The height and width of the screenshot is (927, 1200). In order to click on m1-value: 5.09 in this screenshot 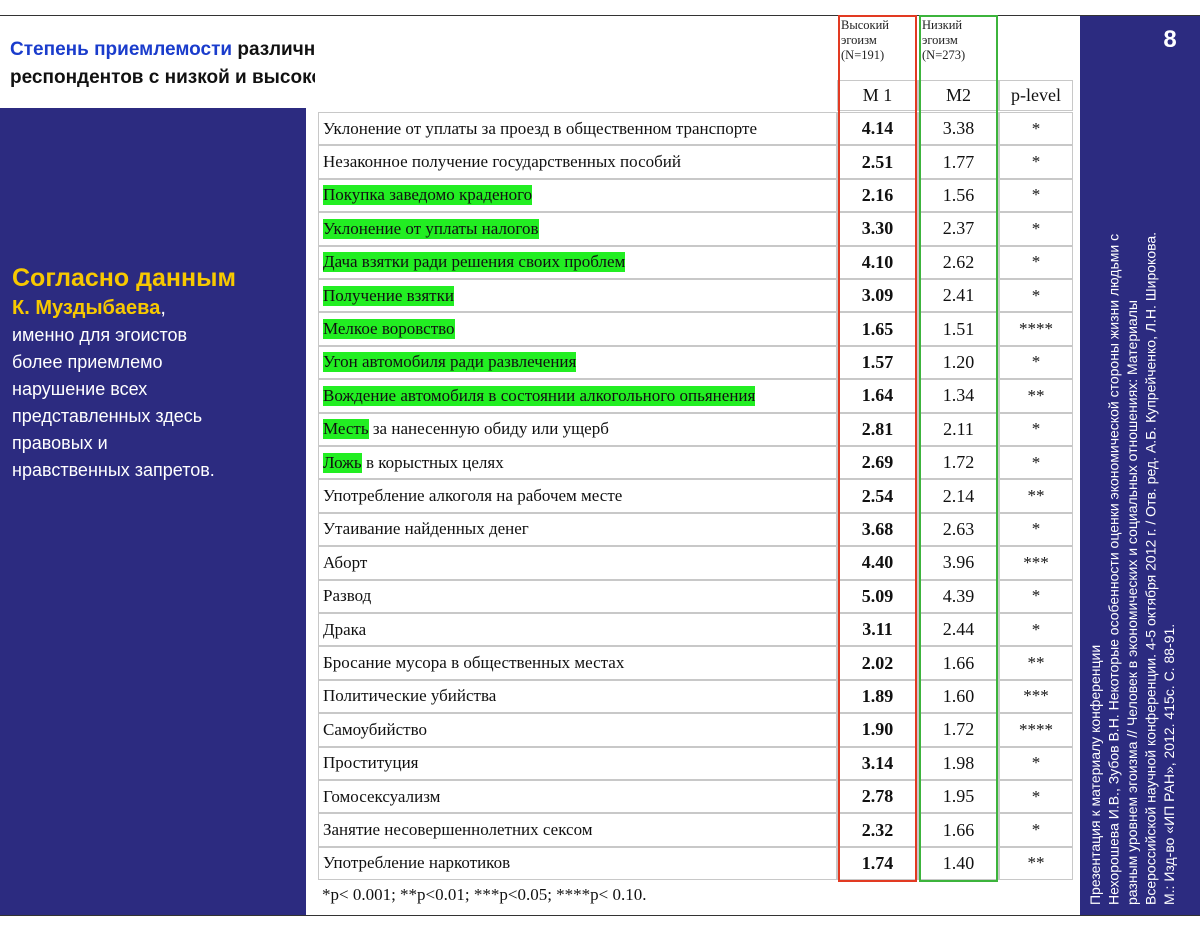, I will do `click(877, 596)`.